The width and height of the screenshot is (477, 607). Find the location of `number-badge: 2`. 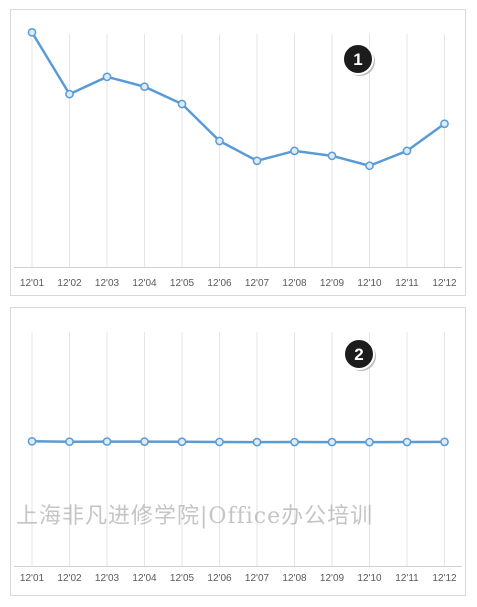

number-badge: 2 is located at coordinates (359, 354).